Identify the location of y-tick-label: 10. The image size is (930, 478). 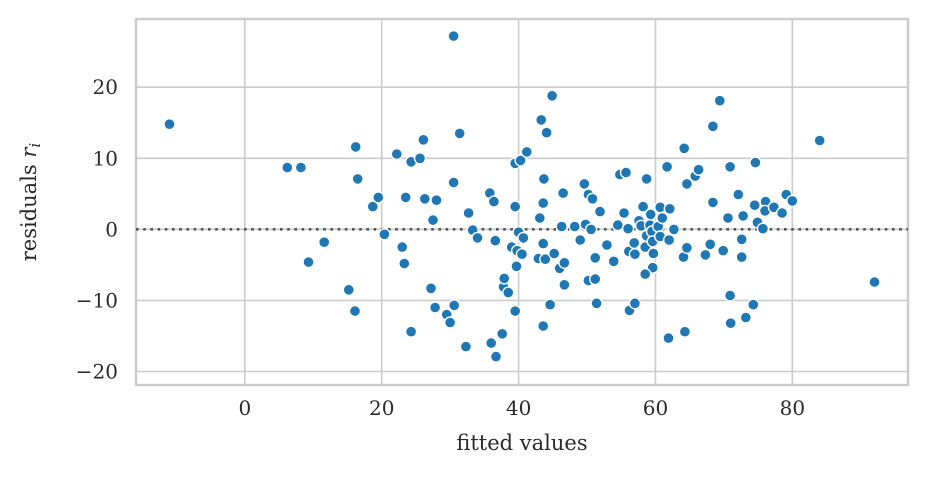
(105, 158).